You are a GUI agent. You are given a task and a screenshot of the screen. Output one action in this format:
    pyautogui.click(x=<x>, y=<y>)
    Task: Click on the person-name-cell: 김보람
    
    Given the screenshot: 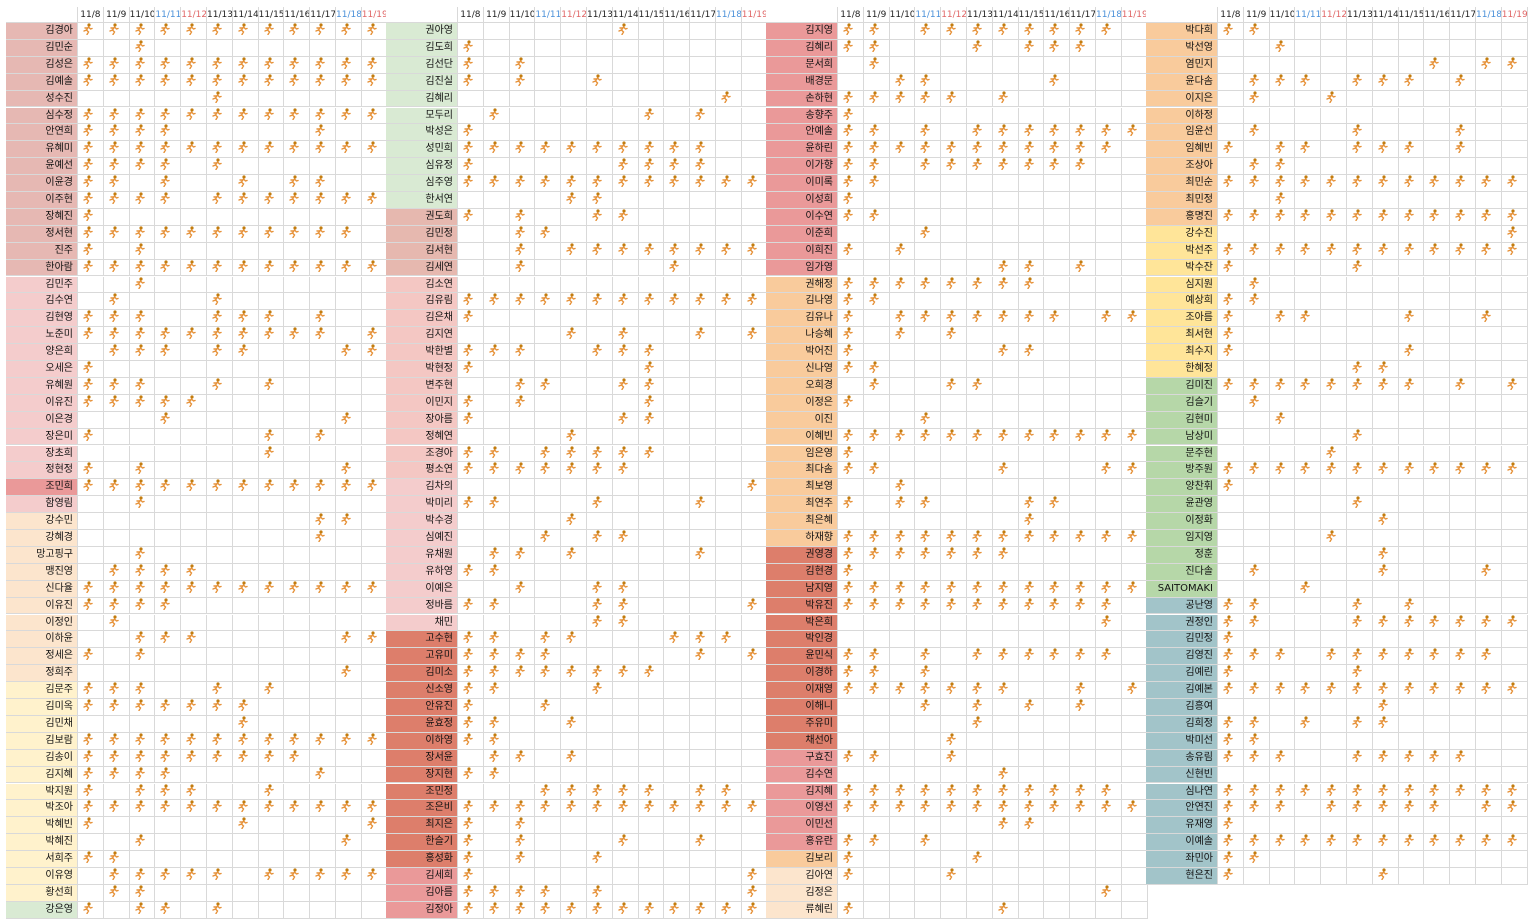 What is the action you would take?
    pyautogui.click(x=42, y=741)
    